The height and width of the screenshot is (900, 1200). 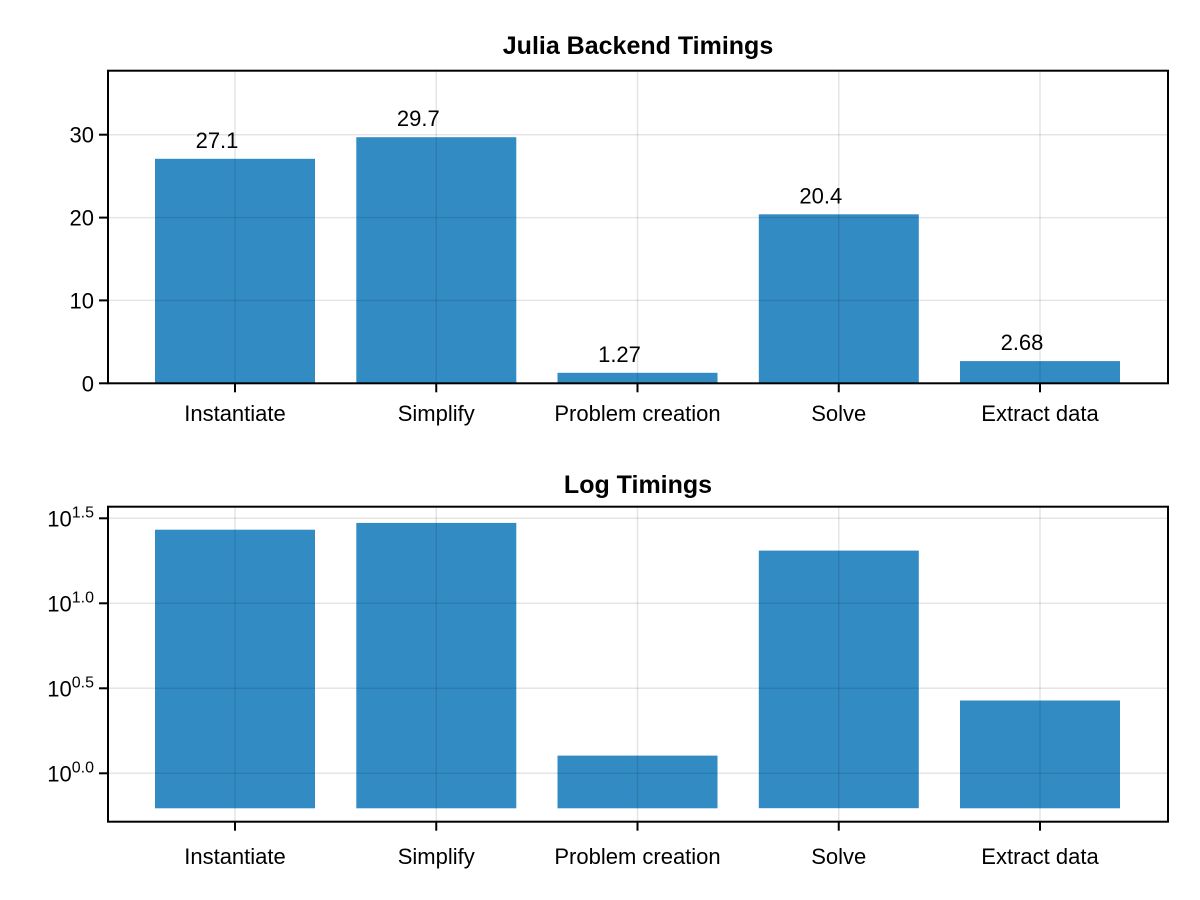 What do you see at coordinates (70, 687) in the screenshot?
I see `y-tick-label: 100.5` at bounding box center [70, 687].